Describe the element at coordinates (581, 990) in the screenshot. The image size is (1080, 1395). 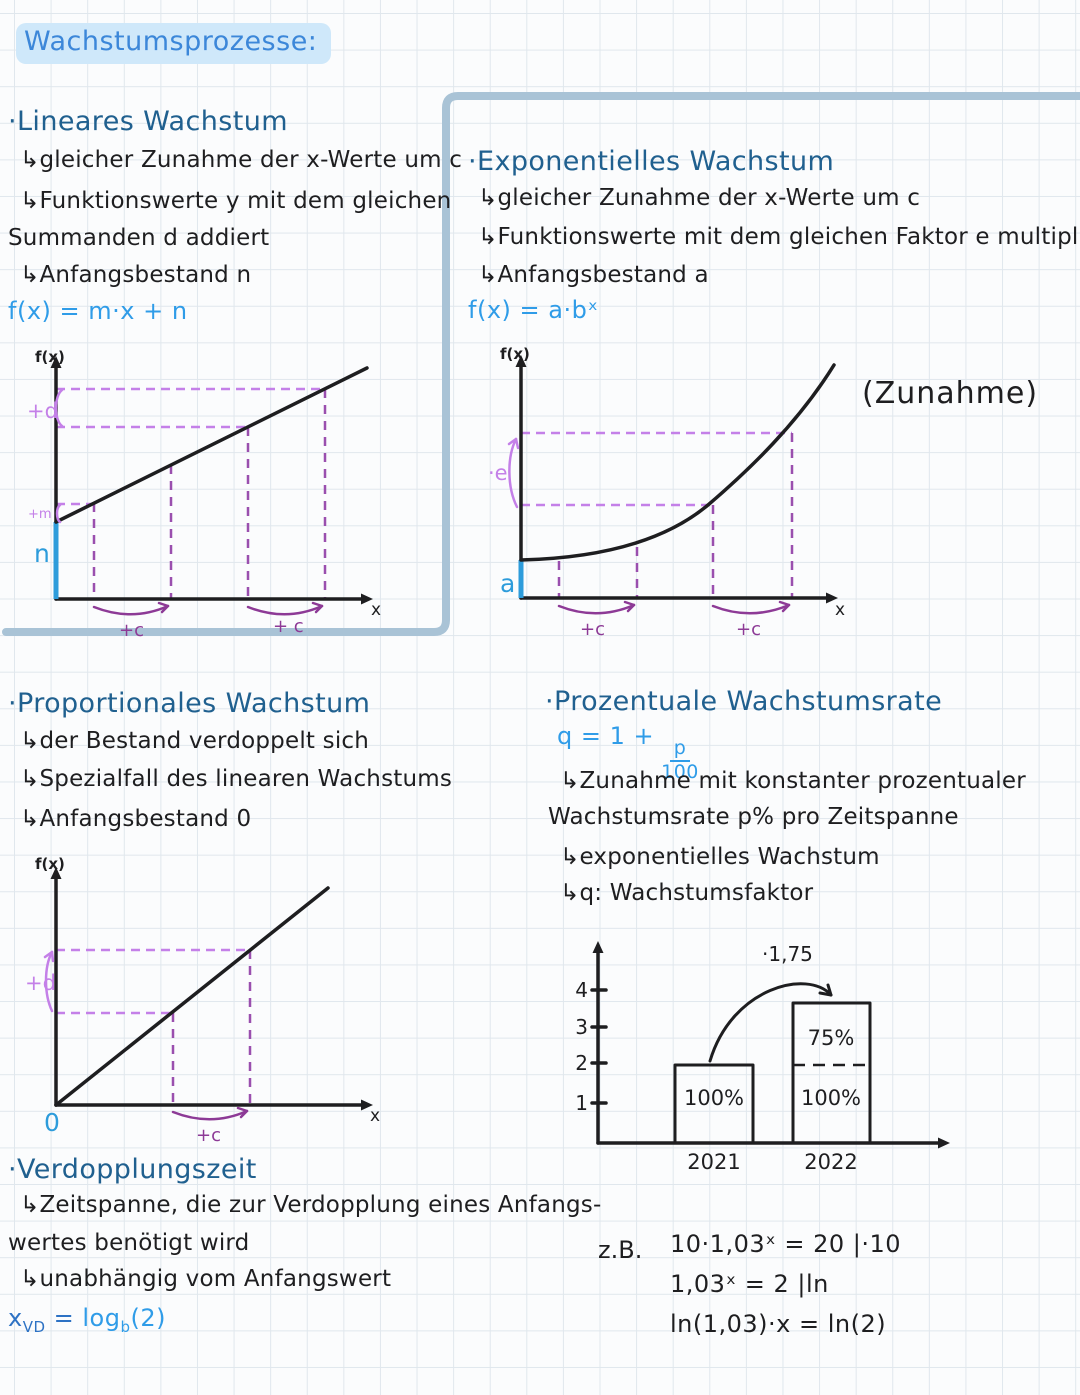
I see `y-tick-label: 4` at that location.